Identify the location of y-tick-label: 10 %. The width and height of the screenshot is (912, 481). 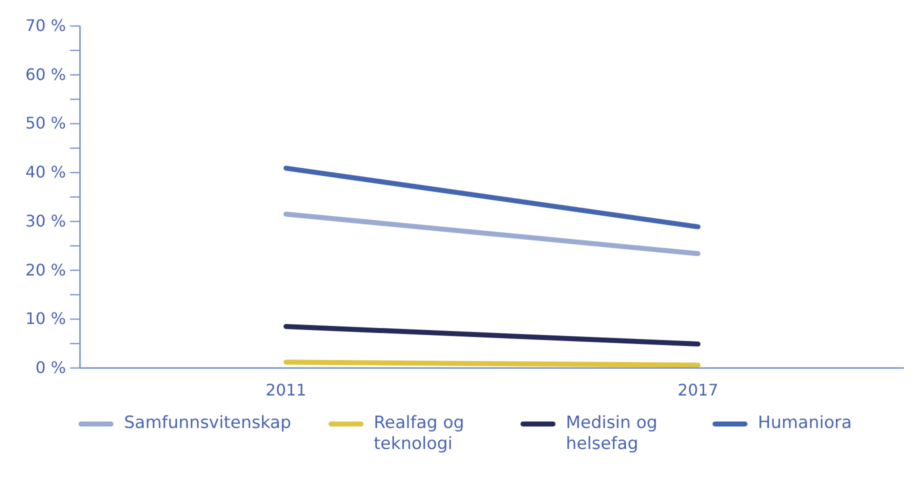
(45, 318).